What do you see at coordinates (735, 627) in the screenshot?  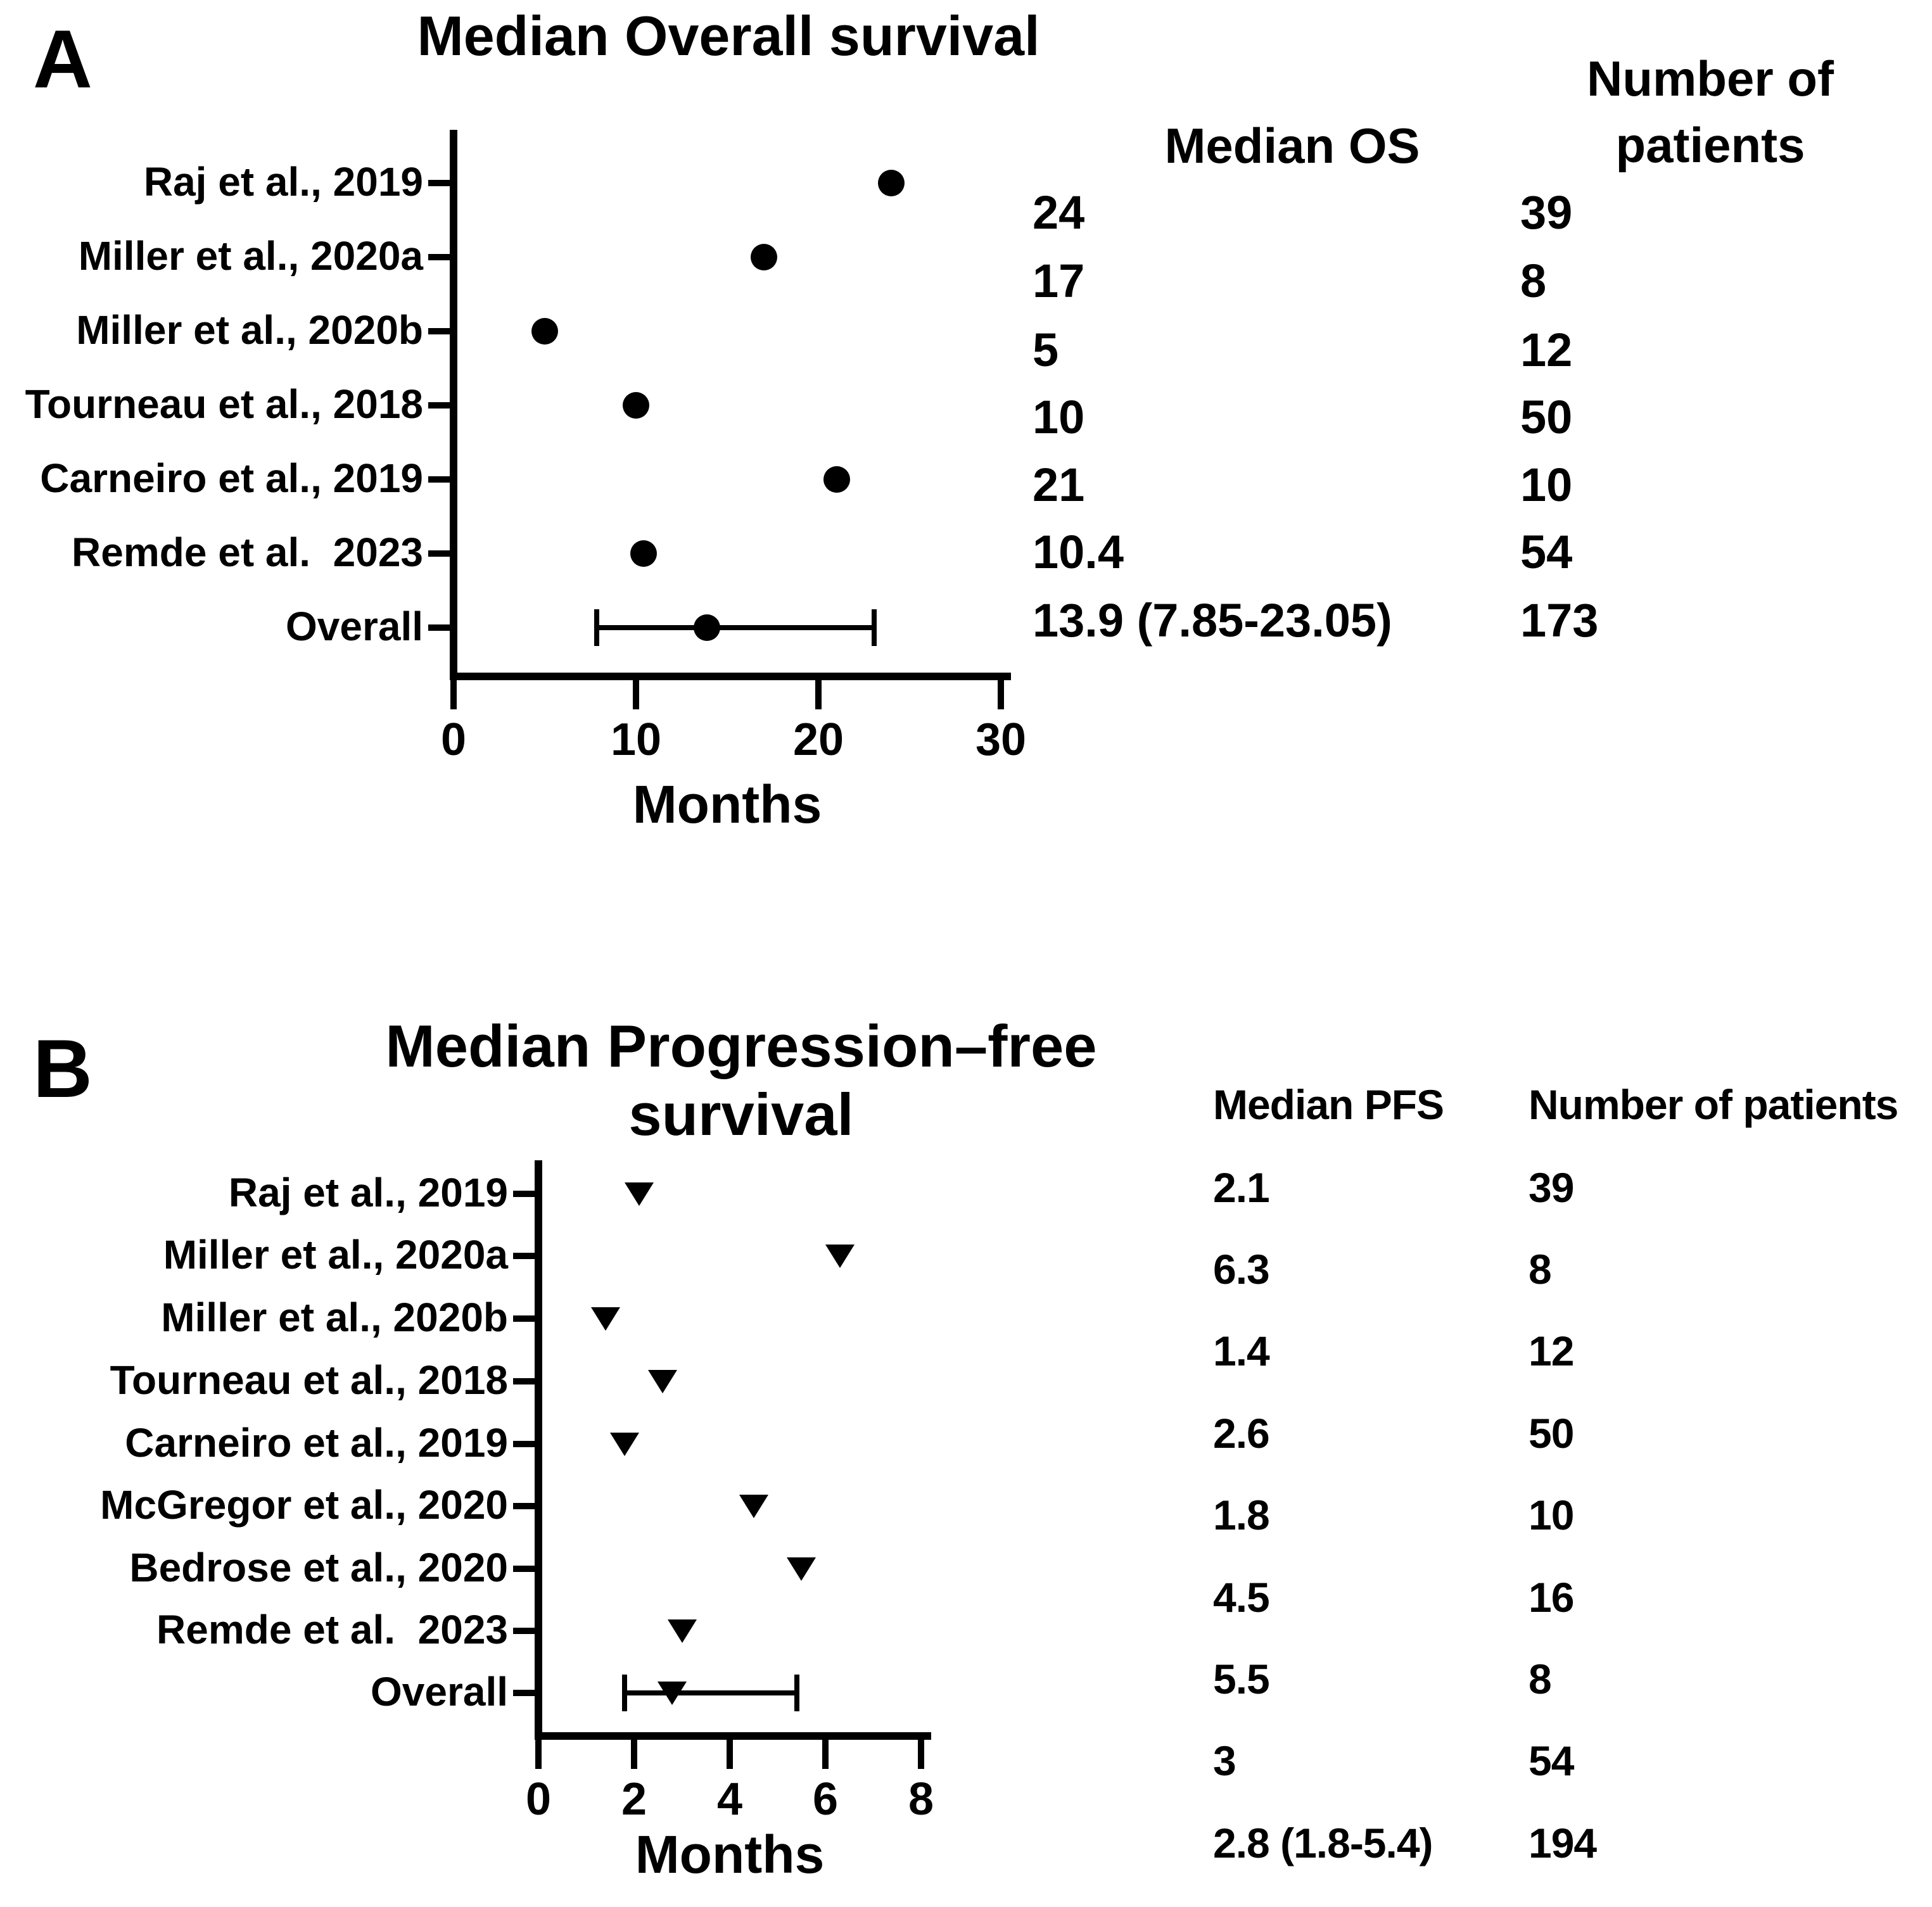 I see `error-bar-line` at bounding box center [735, 627].